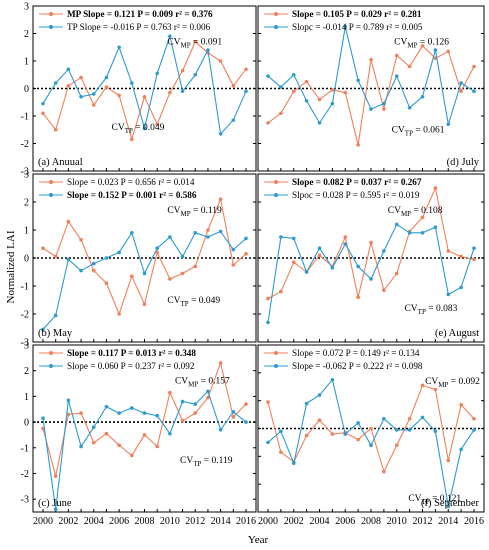 The width and height of the screenshot is (489, 550). What do you see at coordinates (356, 195) in the screenshot?
I see `legend-entry: Slpoc = 0.028 P = 0.595 r² = 0.019` at bounding box center [356, 195].